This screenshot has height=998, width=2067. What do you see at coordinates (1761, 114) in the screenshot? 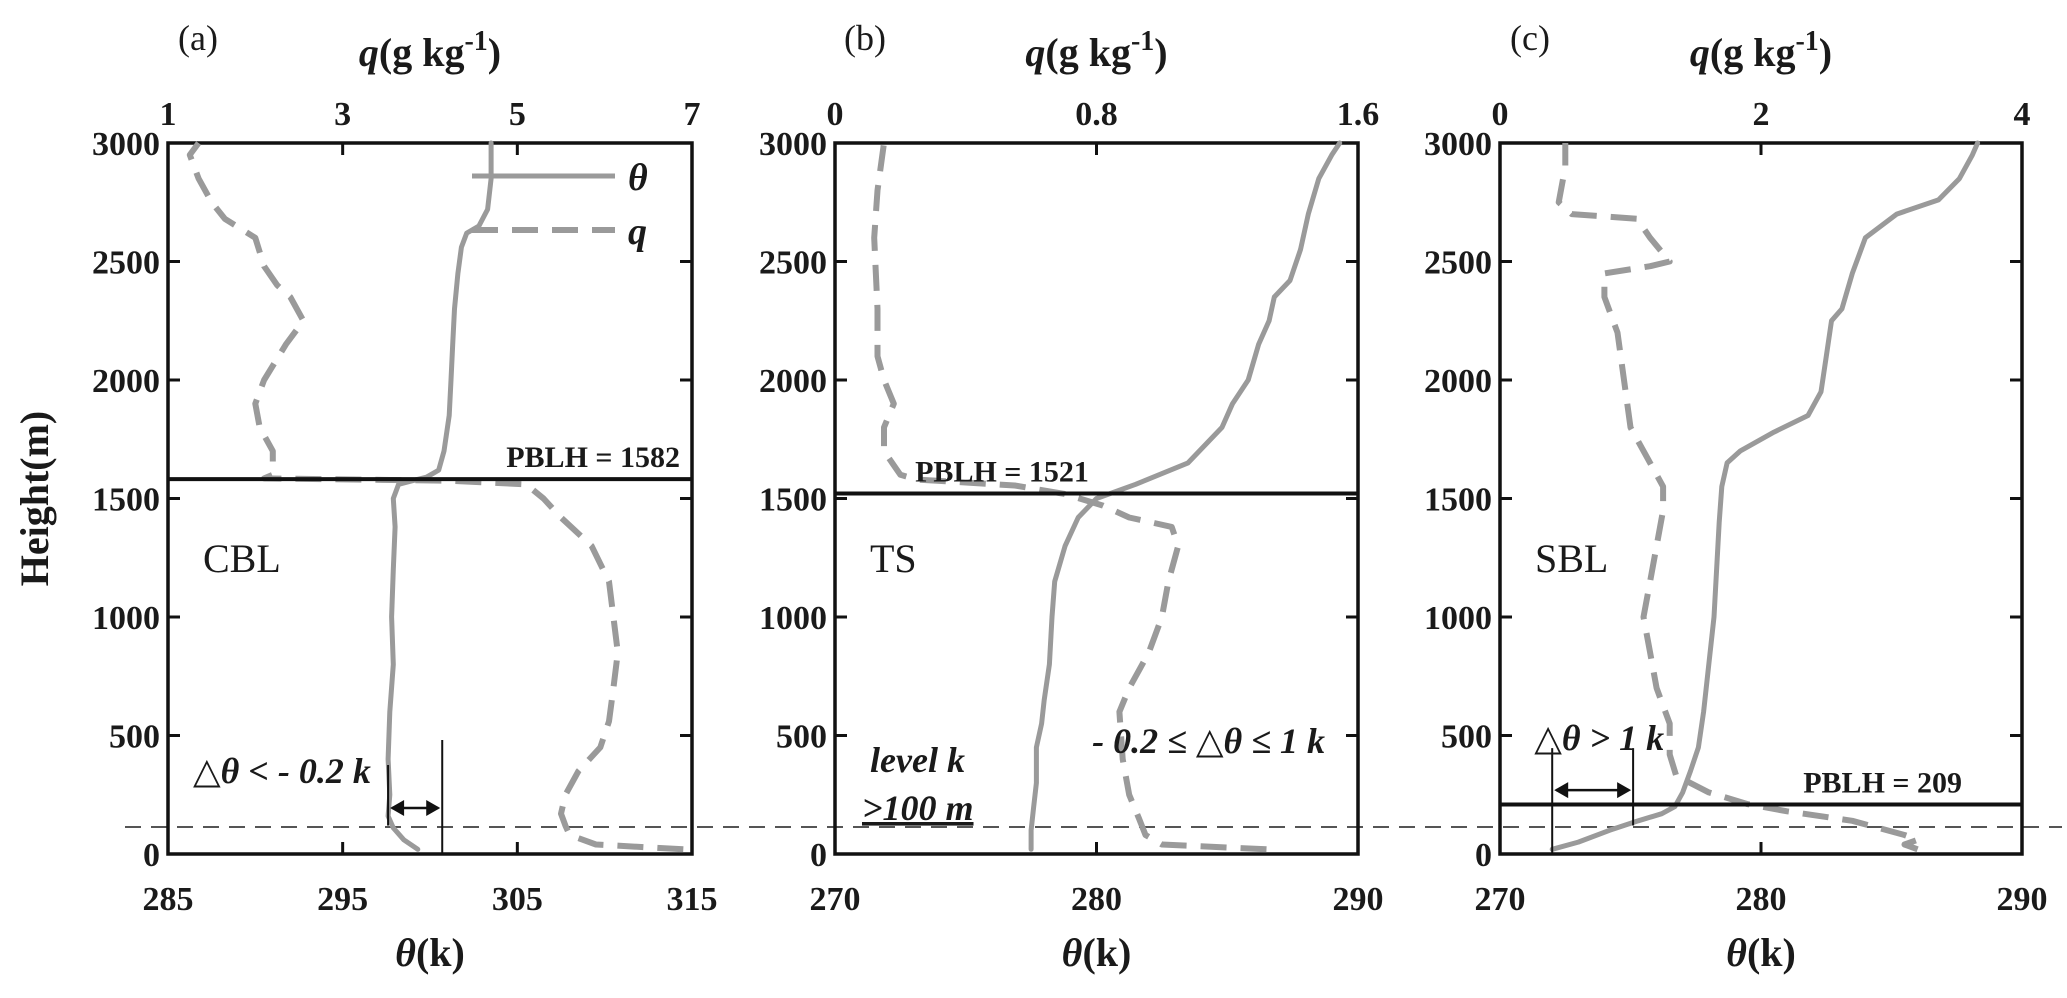
I see `x-top-tick-label: 2` at bounding box center [1761, 114].